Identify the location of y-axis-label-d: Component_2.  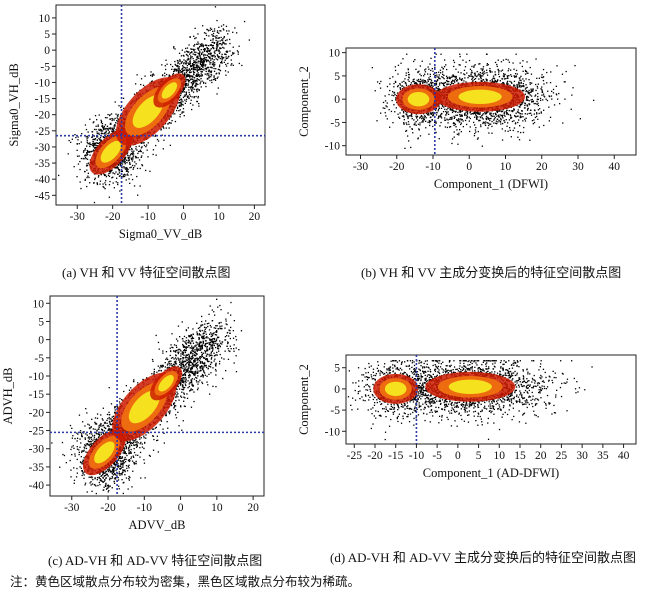
(304, 399).